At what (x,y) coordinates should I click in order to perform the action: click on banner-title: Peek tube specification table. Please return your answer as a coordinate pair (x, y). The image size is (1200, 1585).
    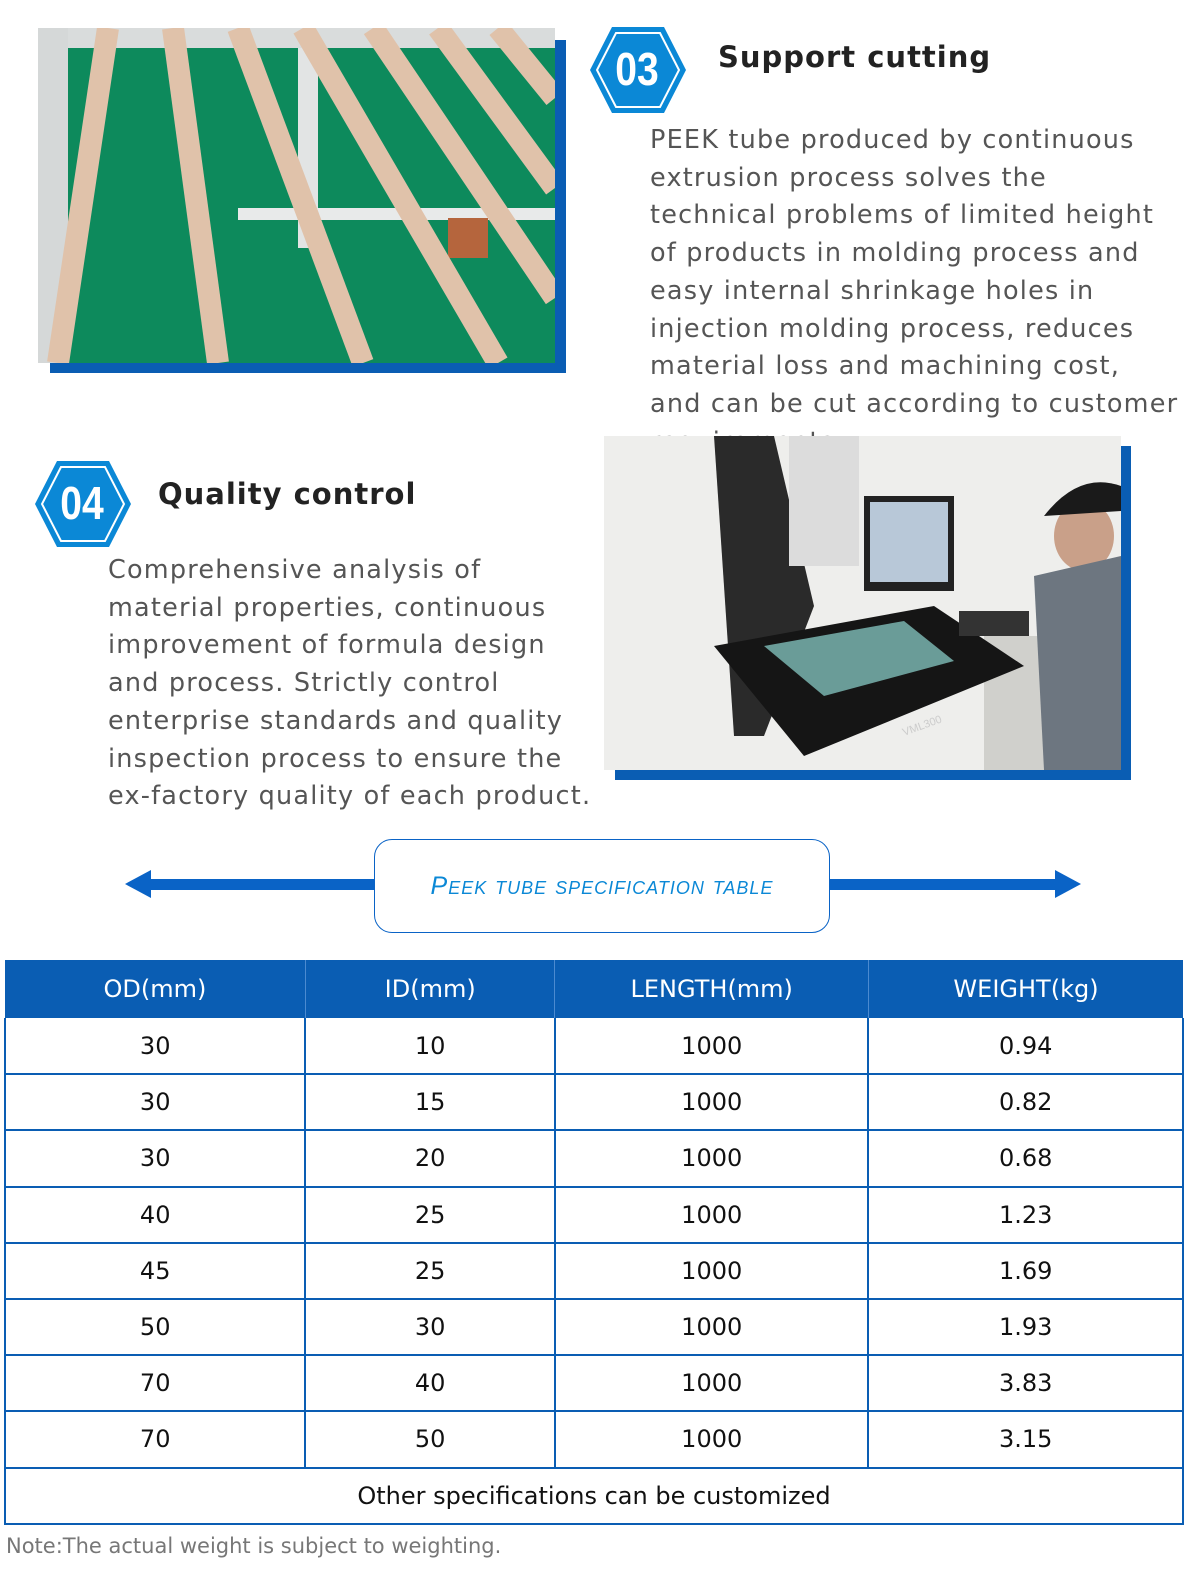
    Looking at the image, I should click on (602, 885).